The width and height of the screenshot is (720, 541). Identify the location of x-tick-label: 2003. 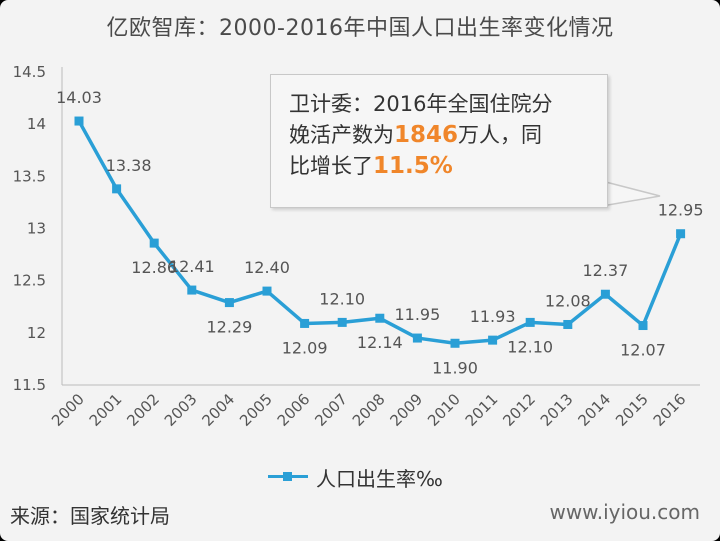
(181, 410).